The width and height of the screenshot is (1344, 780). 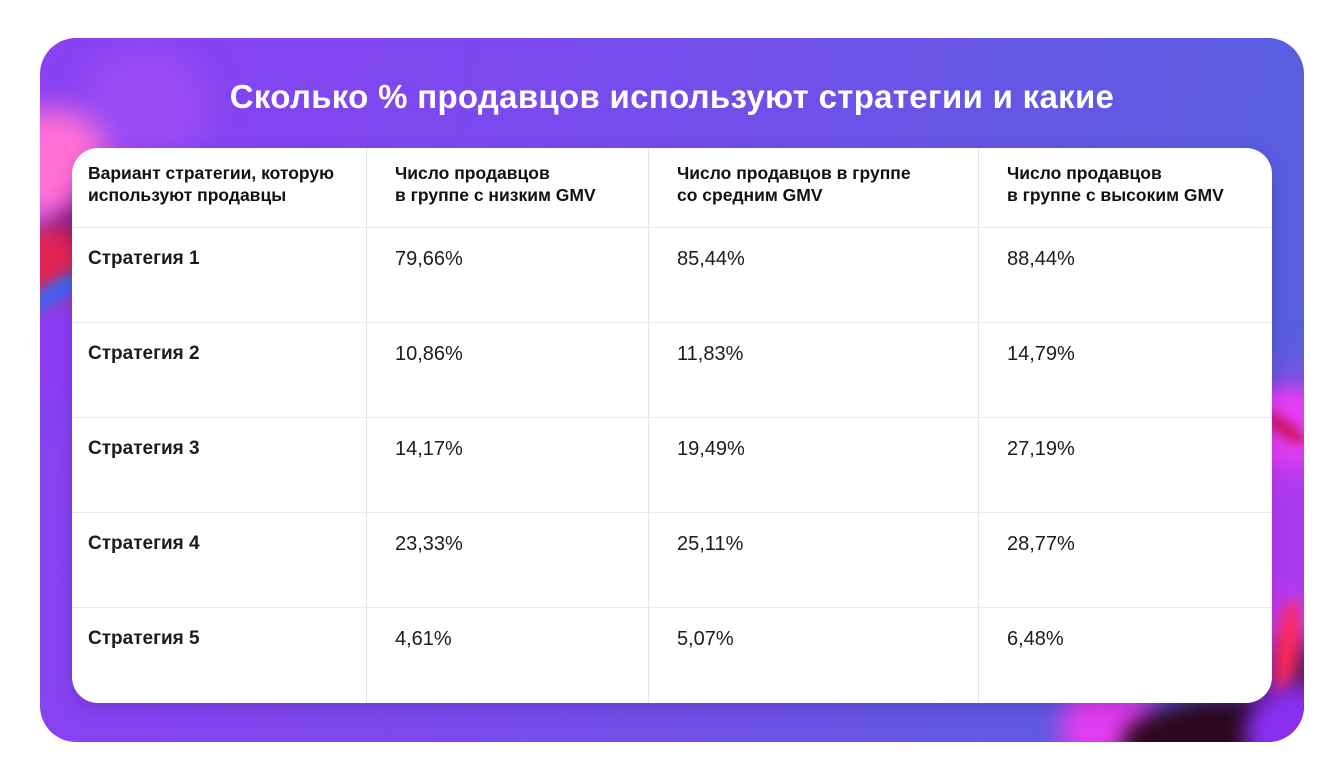 What do you see at coordinates (507, 465) in the screenshot?
I see `table-cell-low-gmv: 14,17%` at bounding box center [507, 465].